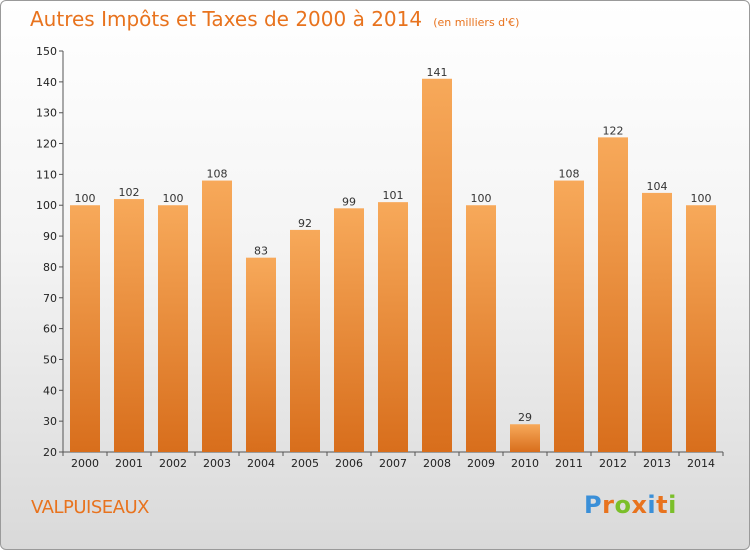 Image resolution: width=750 pixels, height=550 pixels. What do you see at coordinates (393, 195) in the screenshot?
I see `data-label-2007: 101` at bounding box center [393, 195].